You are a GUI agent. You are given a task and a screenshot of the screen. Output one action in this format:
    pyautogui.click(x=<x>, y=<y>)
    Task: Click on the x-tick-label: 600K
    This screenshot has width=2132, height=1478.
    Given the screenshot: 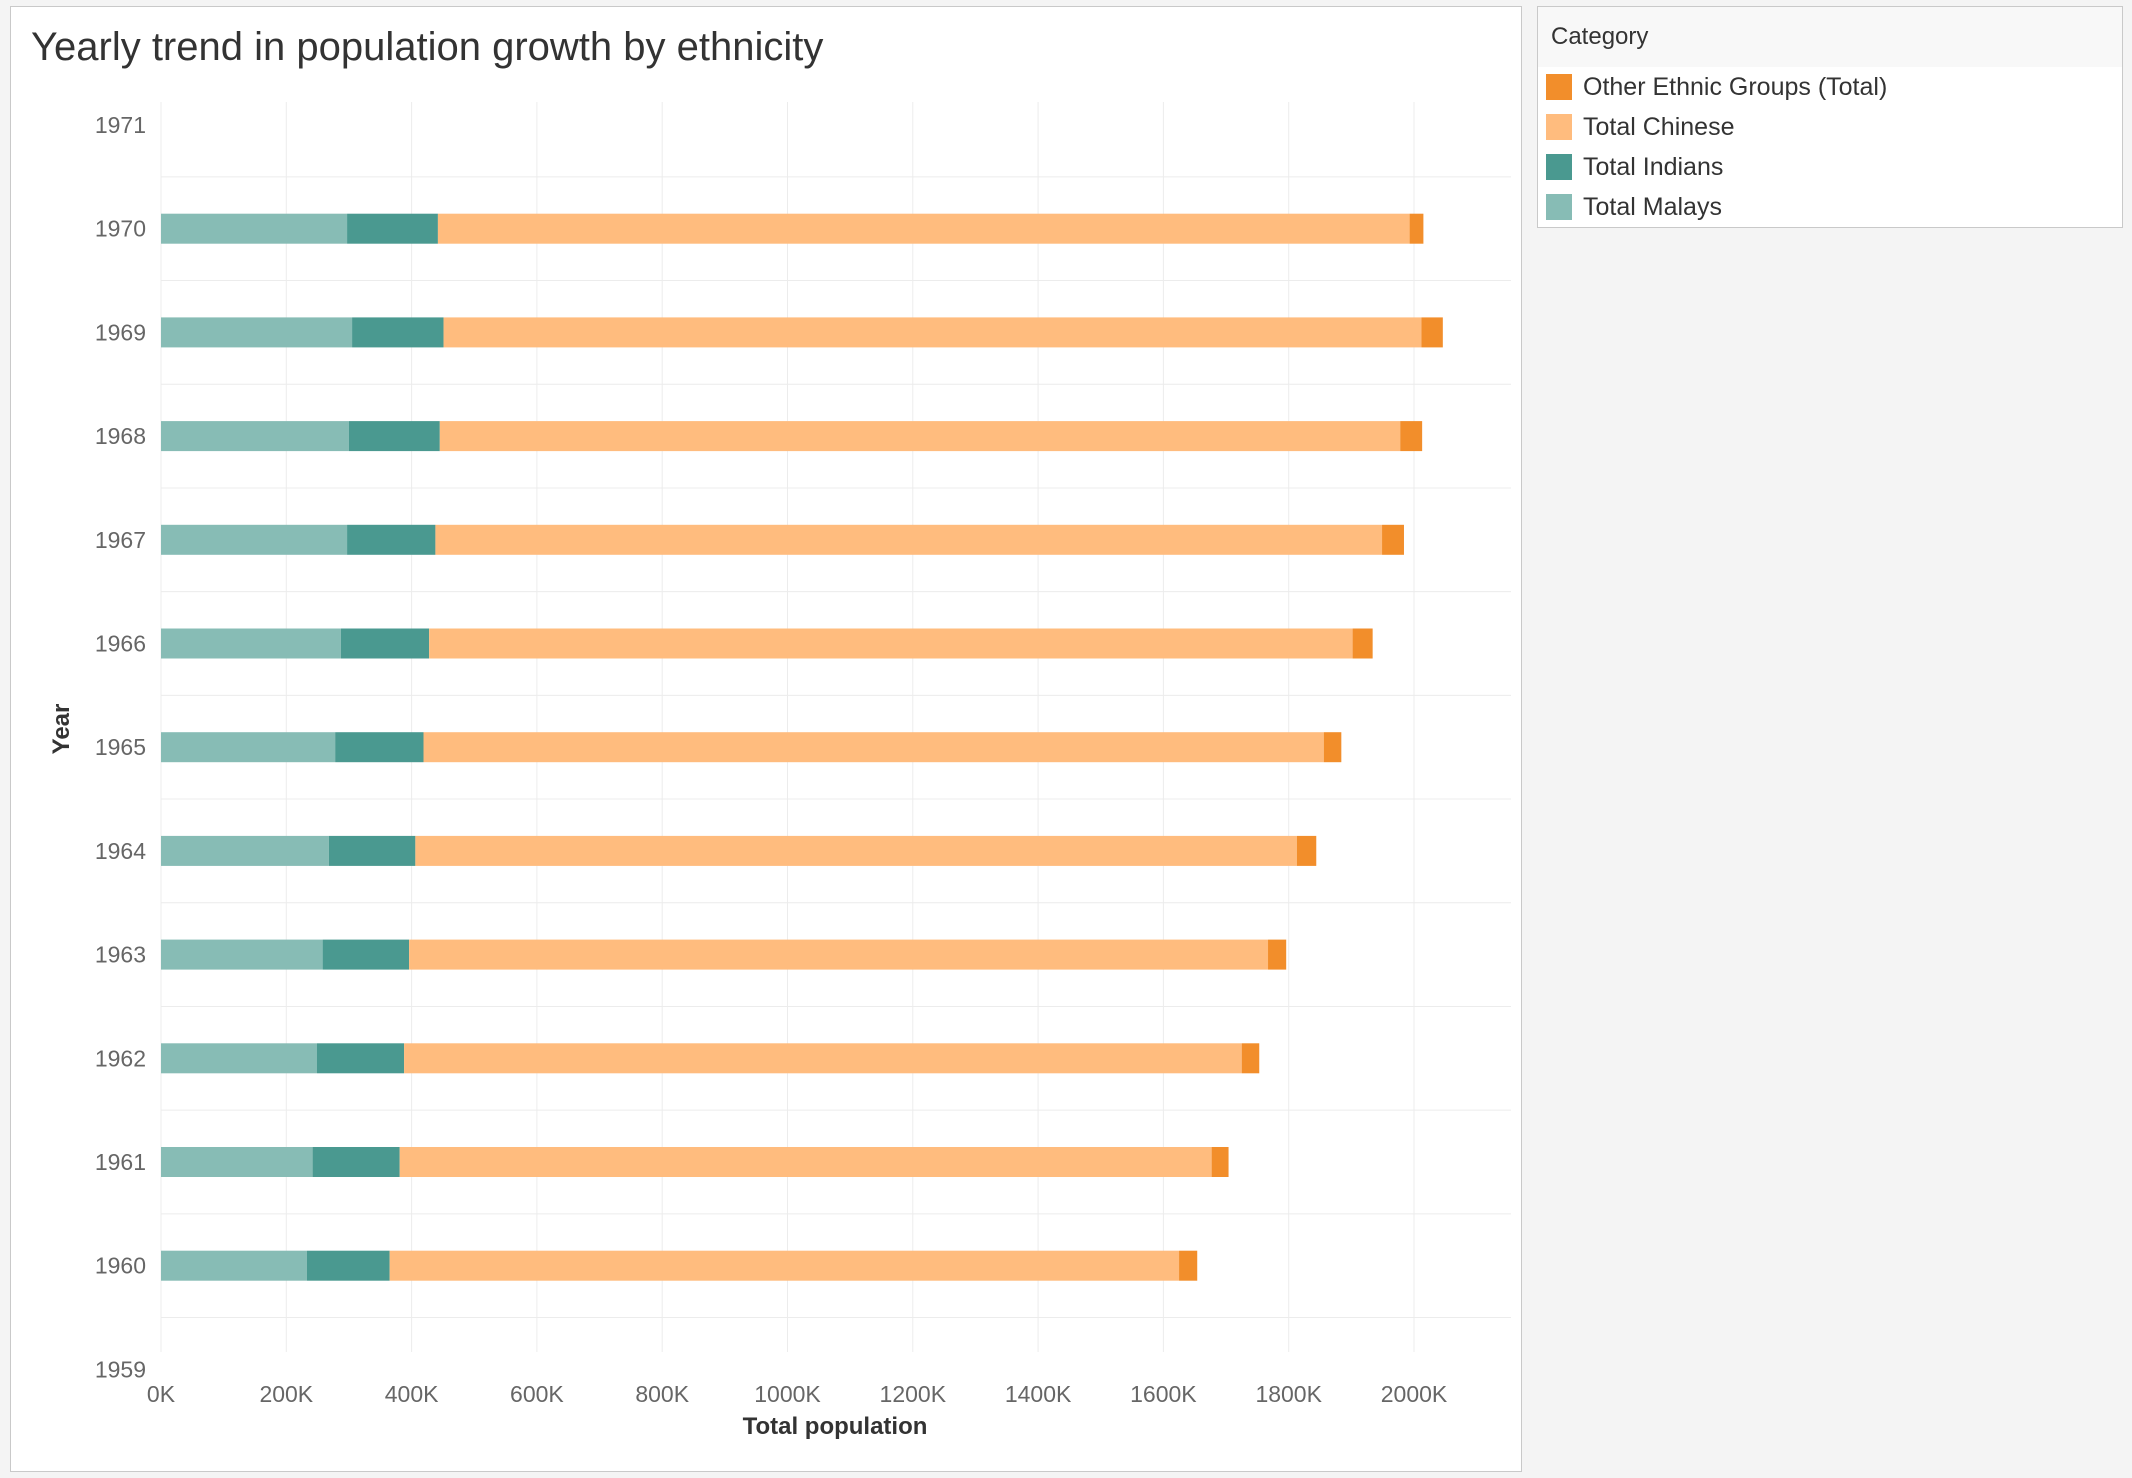 What is the action you would take?
    pyautogui.click(x=537, y=1394)
    